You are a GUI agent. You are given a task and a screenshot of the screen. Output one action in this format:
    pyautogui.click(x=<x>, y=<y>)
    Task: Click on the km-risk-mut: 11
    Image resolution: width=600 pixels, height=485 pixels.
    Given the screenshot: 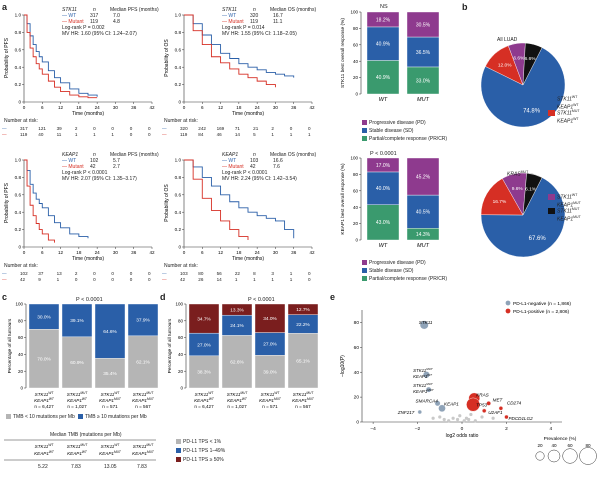 What is the action you would take?
    pyautogui.click(x=59, y=134)
    